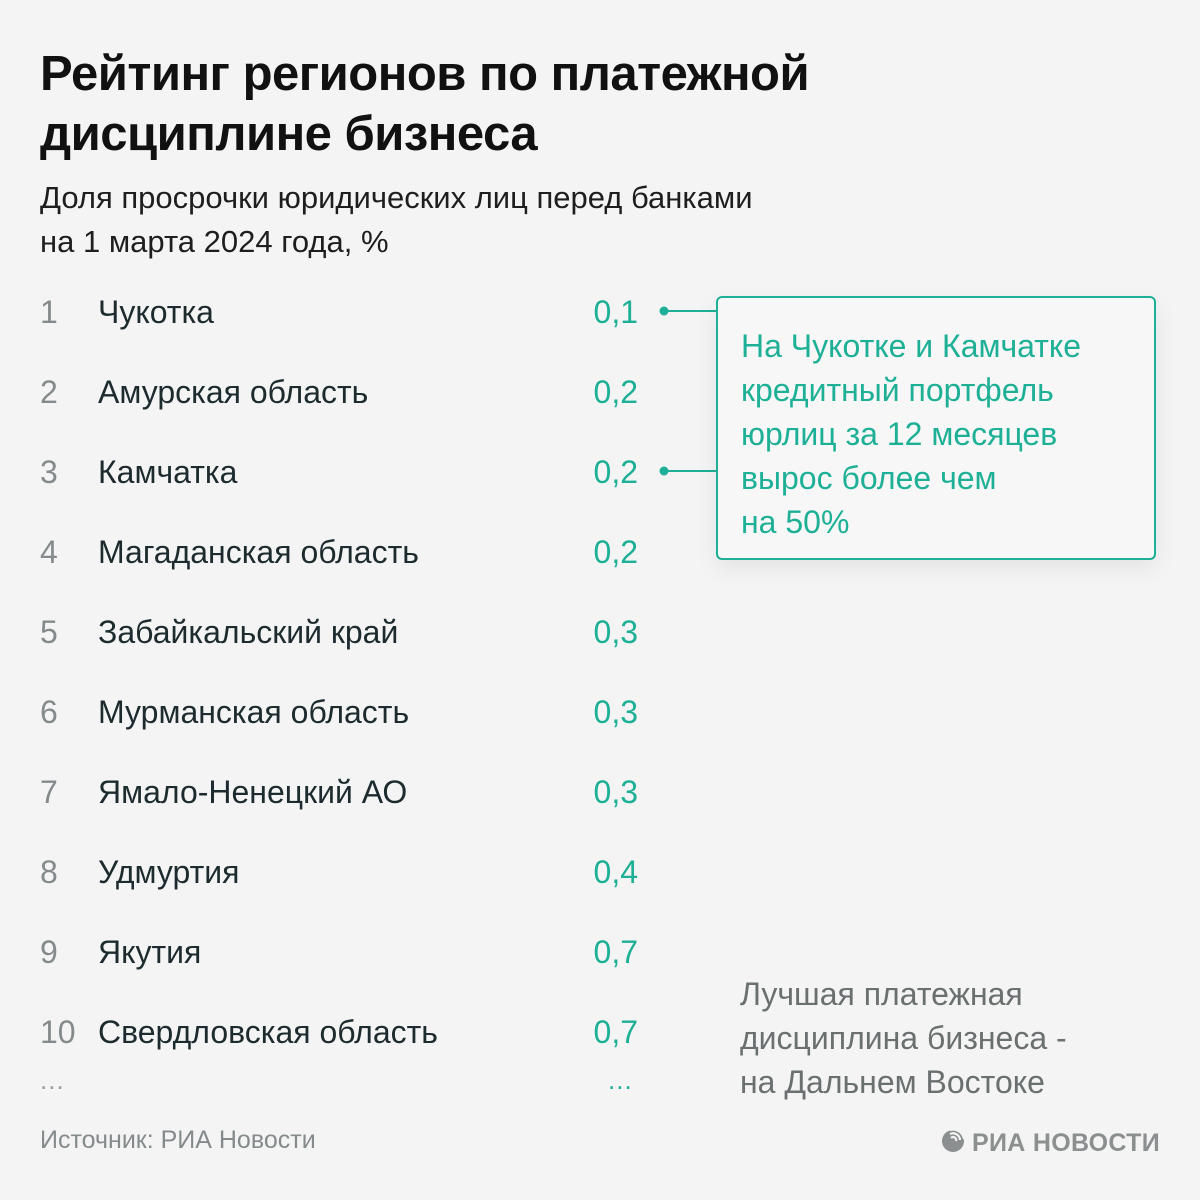 This screenshot has width=1200, height=1200. I want to click on table-row: 6 Мурманская область 0,3, so click(350, 712).